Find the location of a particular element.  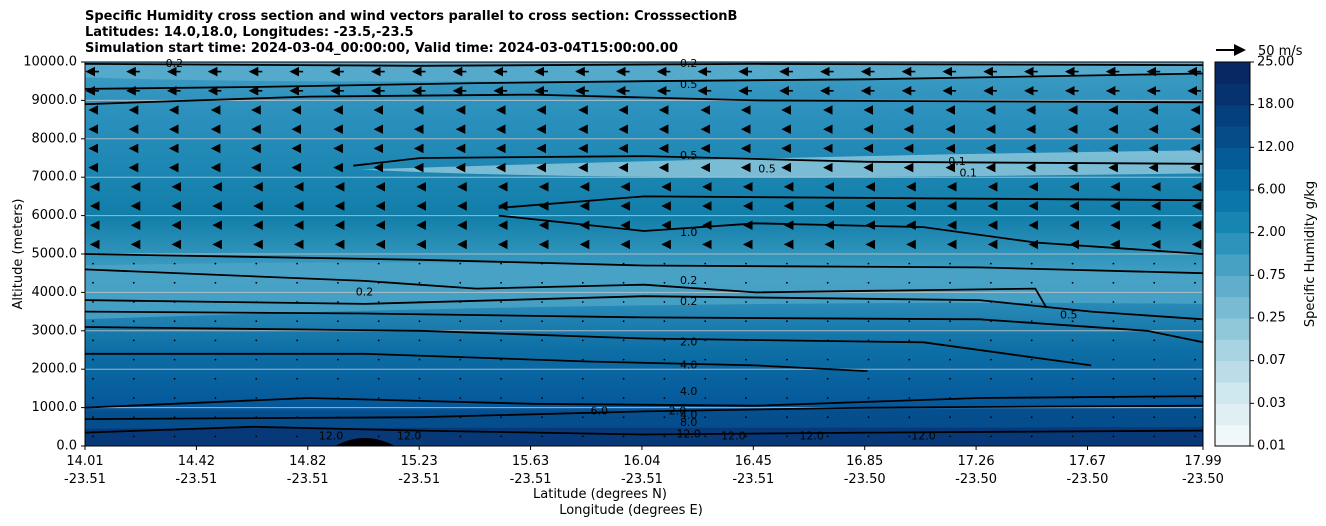

y-tick-label: 8000.0 is located at coordinates (55, 138).